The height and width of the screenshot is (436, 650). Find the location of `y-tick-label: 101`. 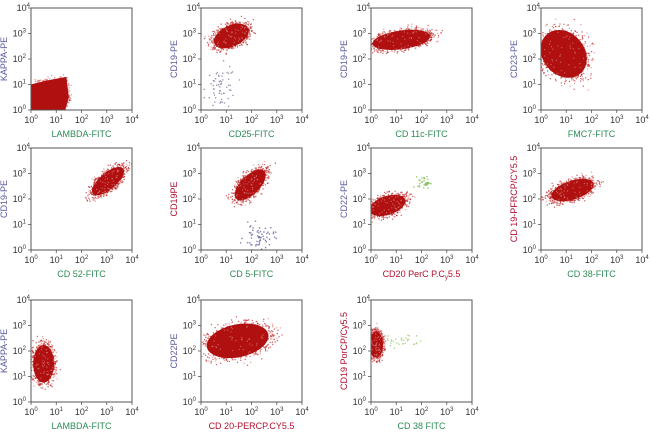

y-tick-label: 101 is located at coordinates (20, 85).